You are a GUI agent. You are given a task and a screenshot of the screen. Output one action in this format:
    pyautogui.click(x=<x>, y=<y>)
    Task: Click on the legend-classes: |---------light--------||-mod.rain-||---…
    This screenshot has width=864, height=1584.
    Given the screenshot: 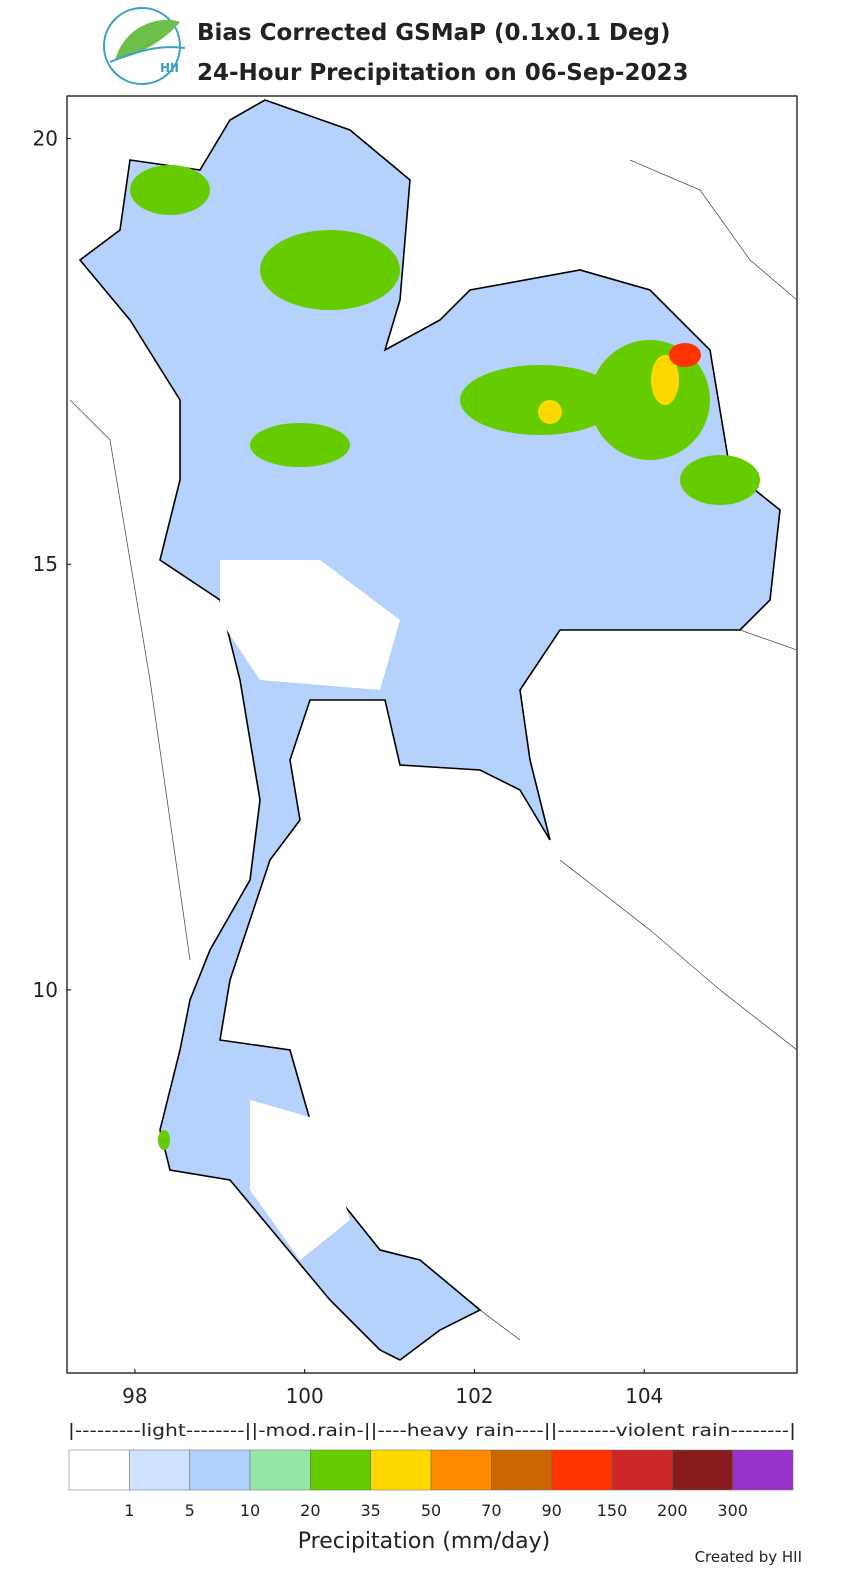 What is the action you would take?
    pyautogui.click(x=432, y=1431)
    